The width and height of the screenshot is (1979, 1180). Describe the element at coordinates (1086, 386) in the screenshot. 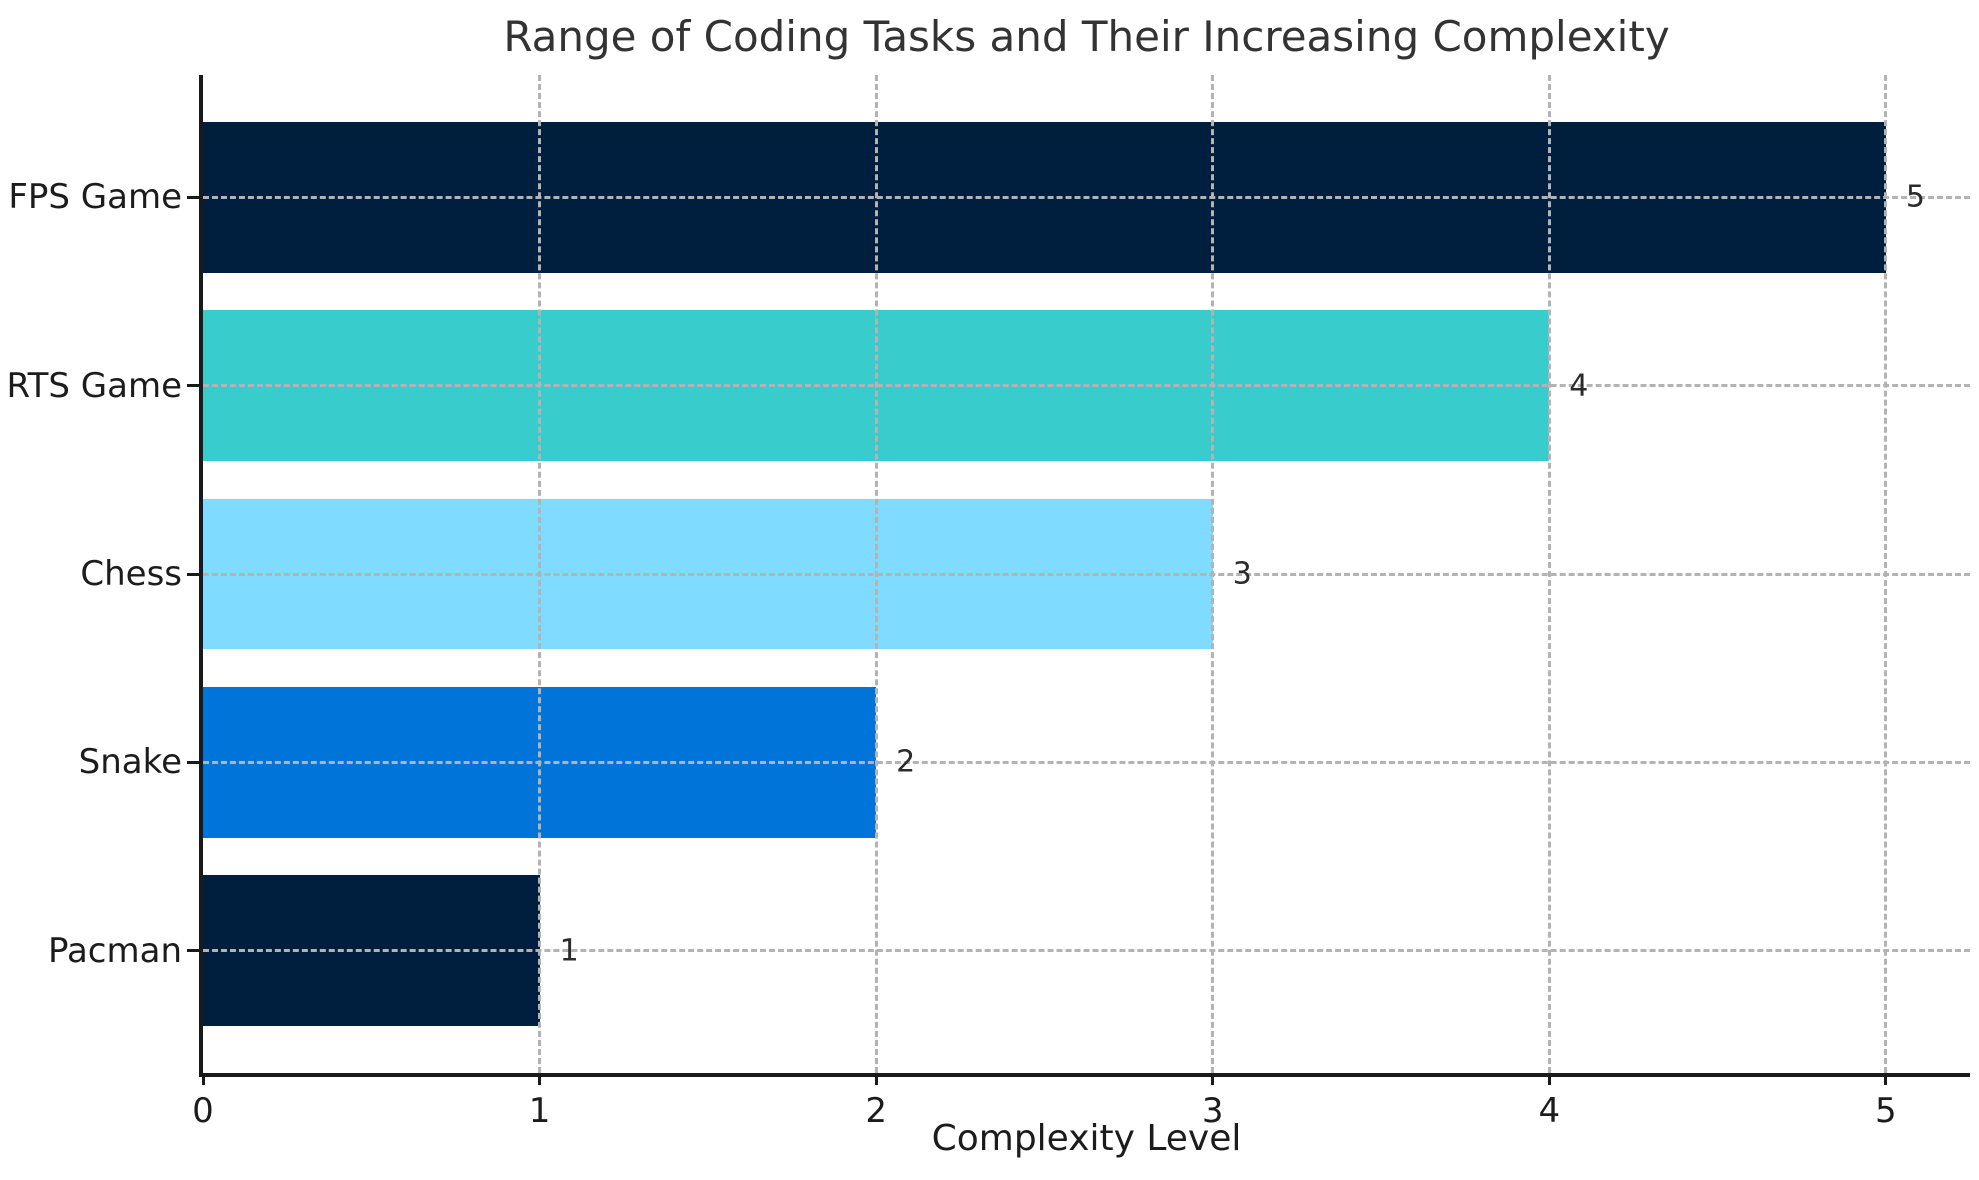

I see `gridline-y-rts-game` at that location.